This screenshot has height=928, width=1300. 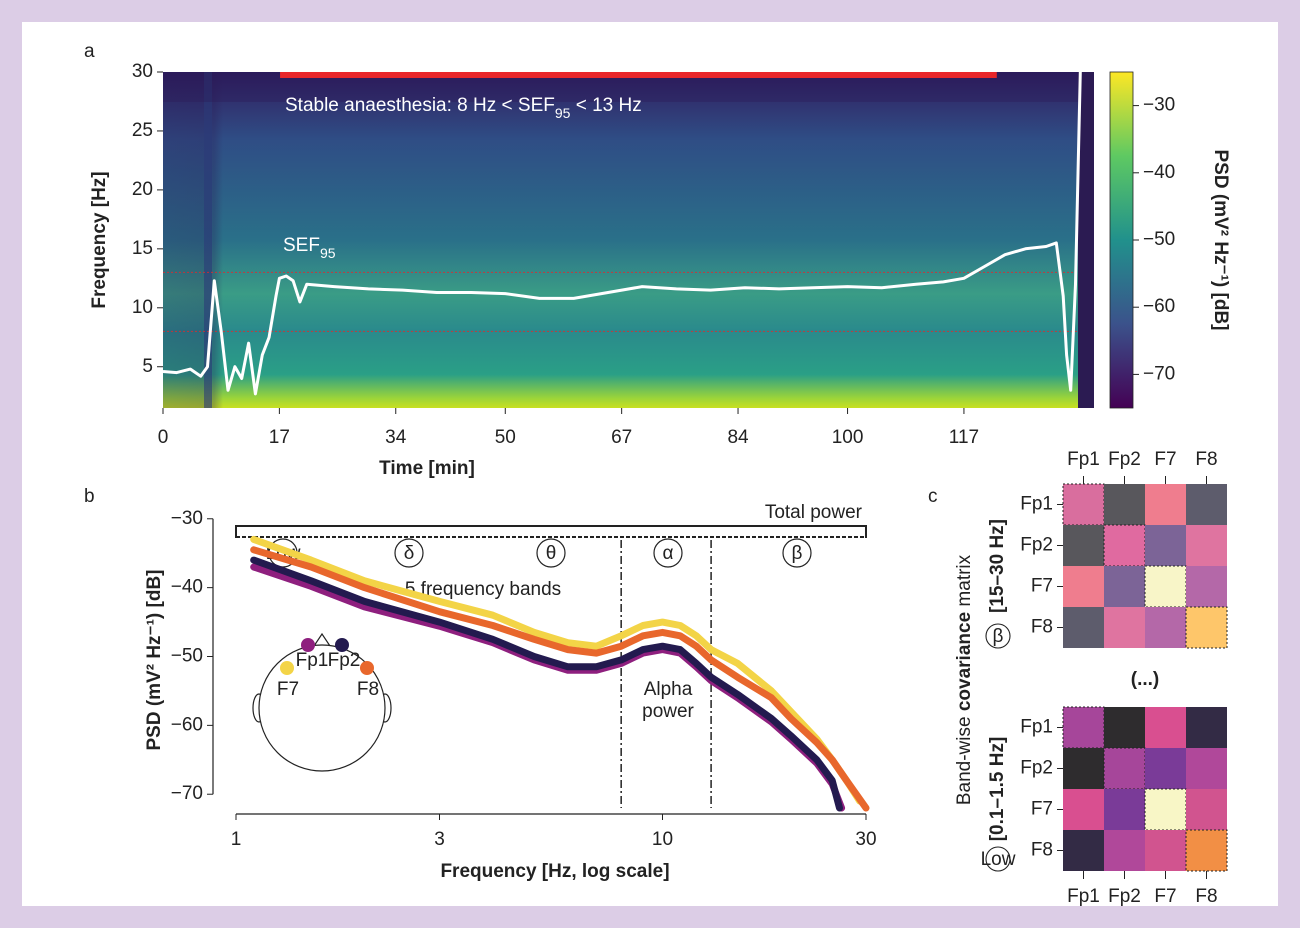 What do you see at coordinates (236, 839) in the screenshot?
I see `x-tick-label: 1` at bounding box center [236, 839].